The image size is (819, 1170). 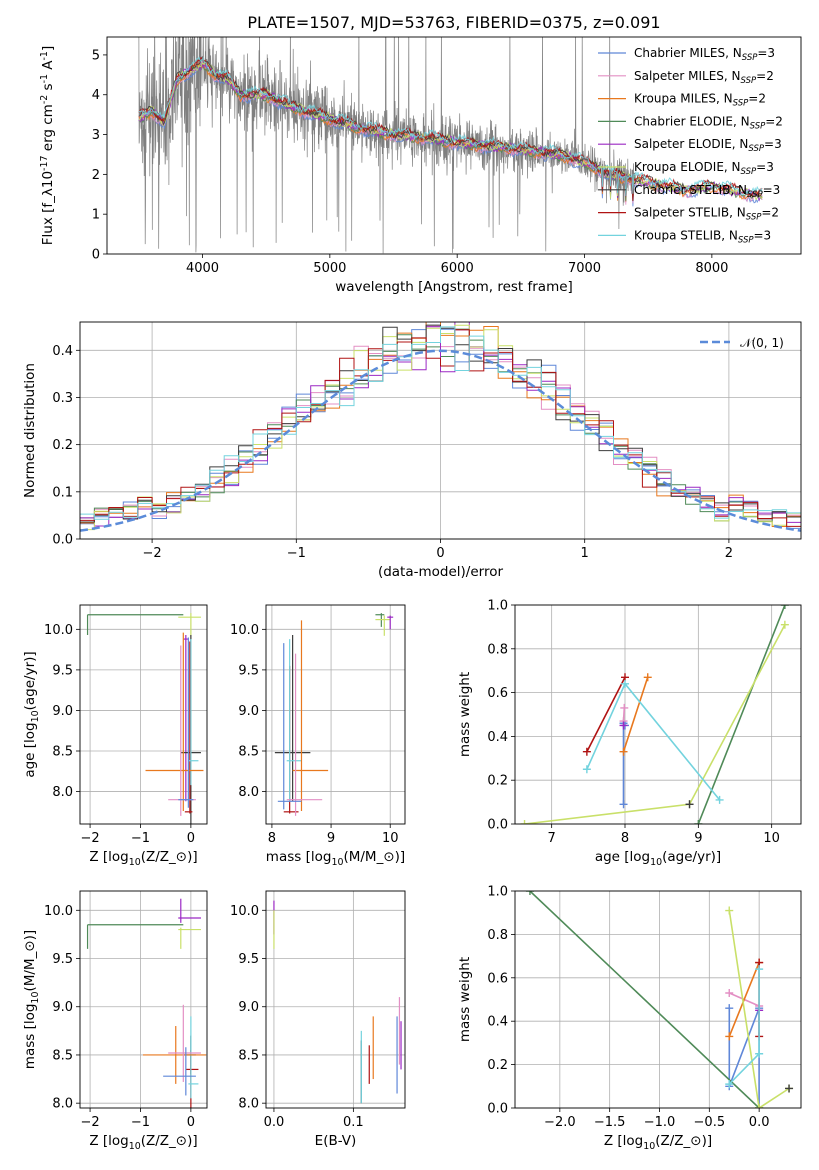 I want to click on y-tick-label: 0.3, so click(x=62, y=398).